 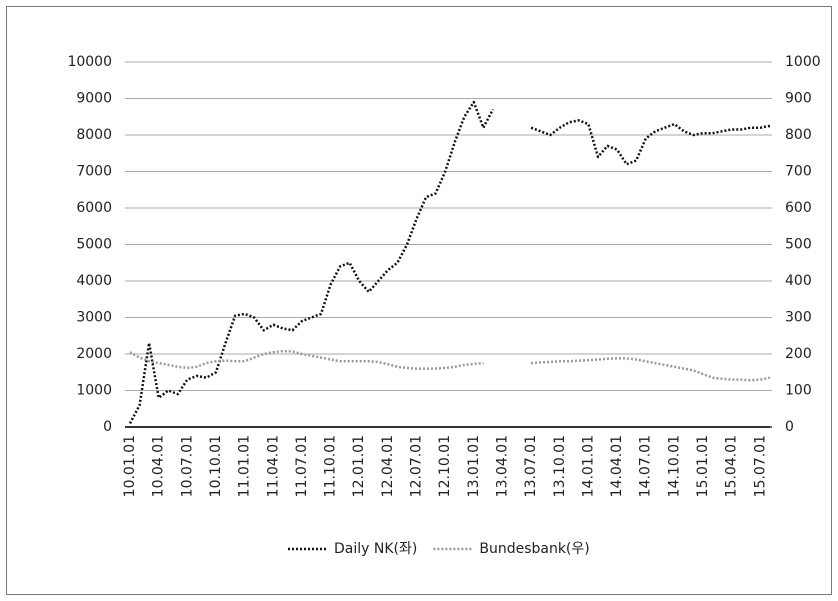 I want to click on y-tick-label: 8000, so click(x=94, y=135).